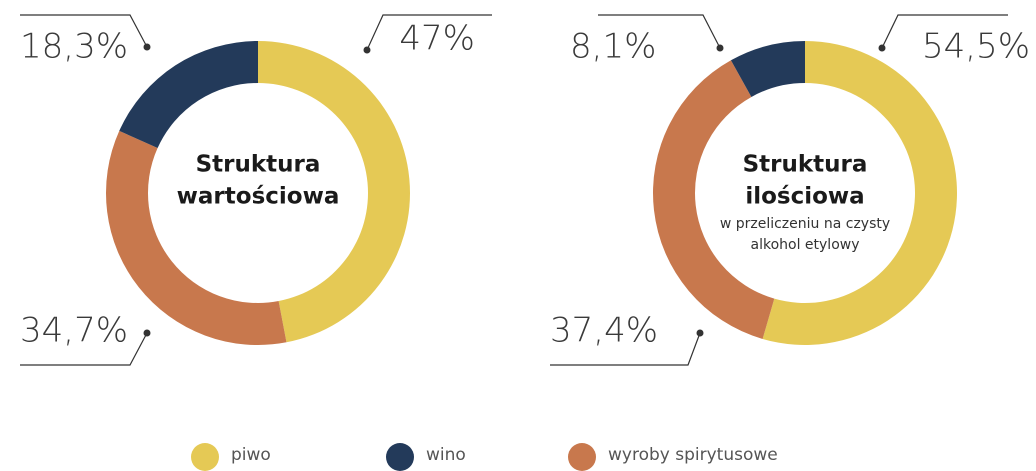  What do you see at coordinates (251, 455) in the screenshot?
I see `legend-label: piwo` at bounding box center [251, 455].